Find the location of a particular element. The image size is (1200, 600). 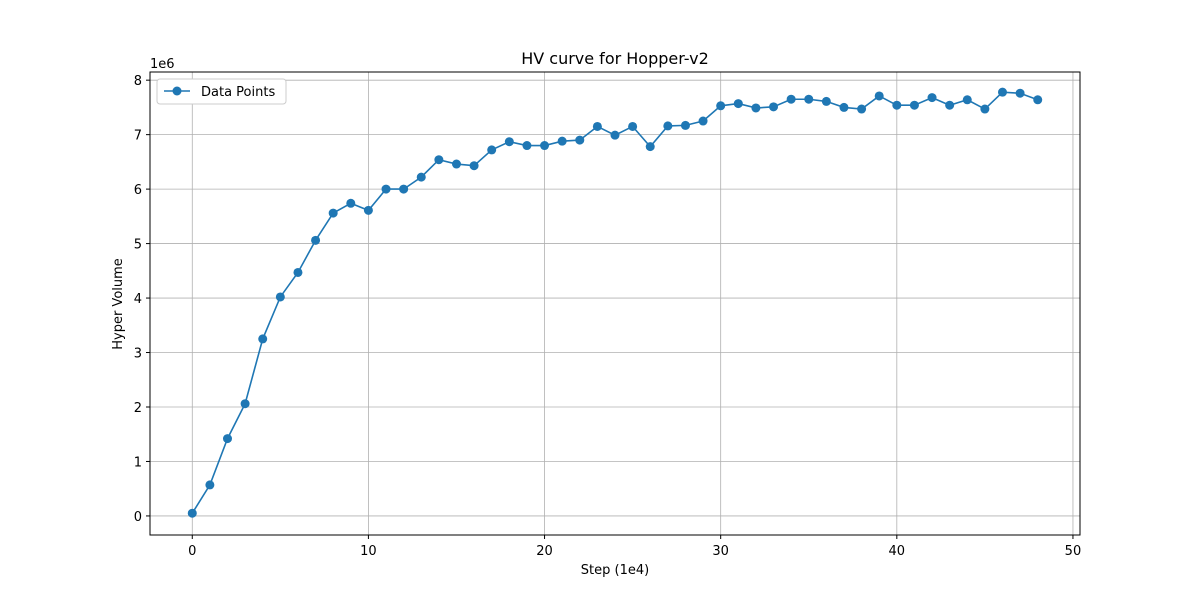

legend-label: Data Points is located at coordinates (238, 92).